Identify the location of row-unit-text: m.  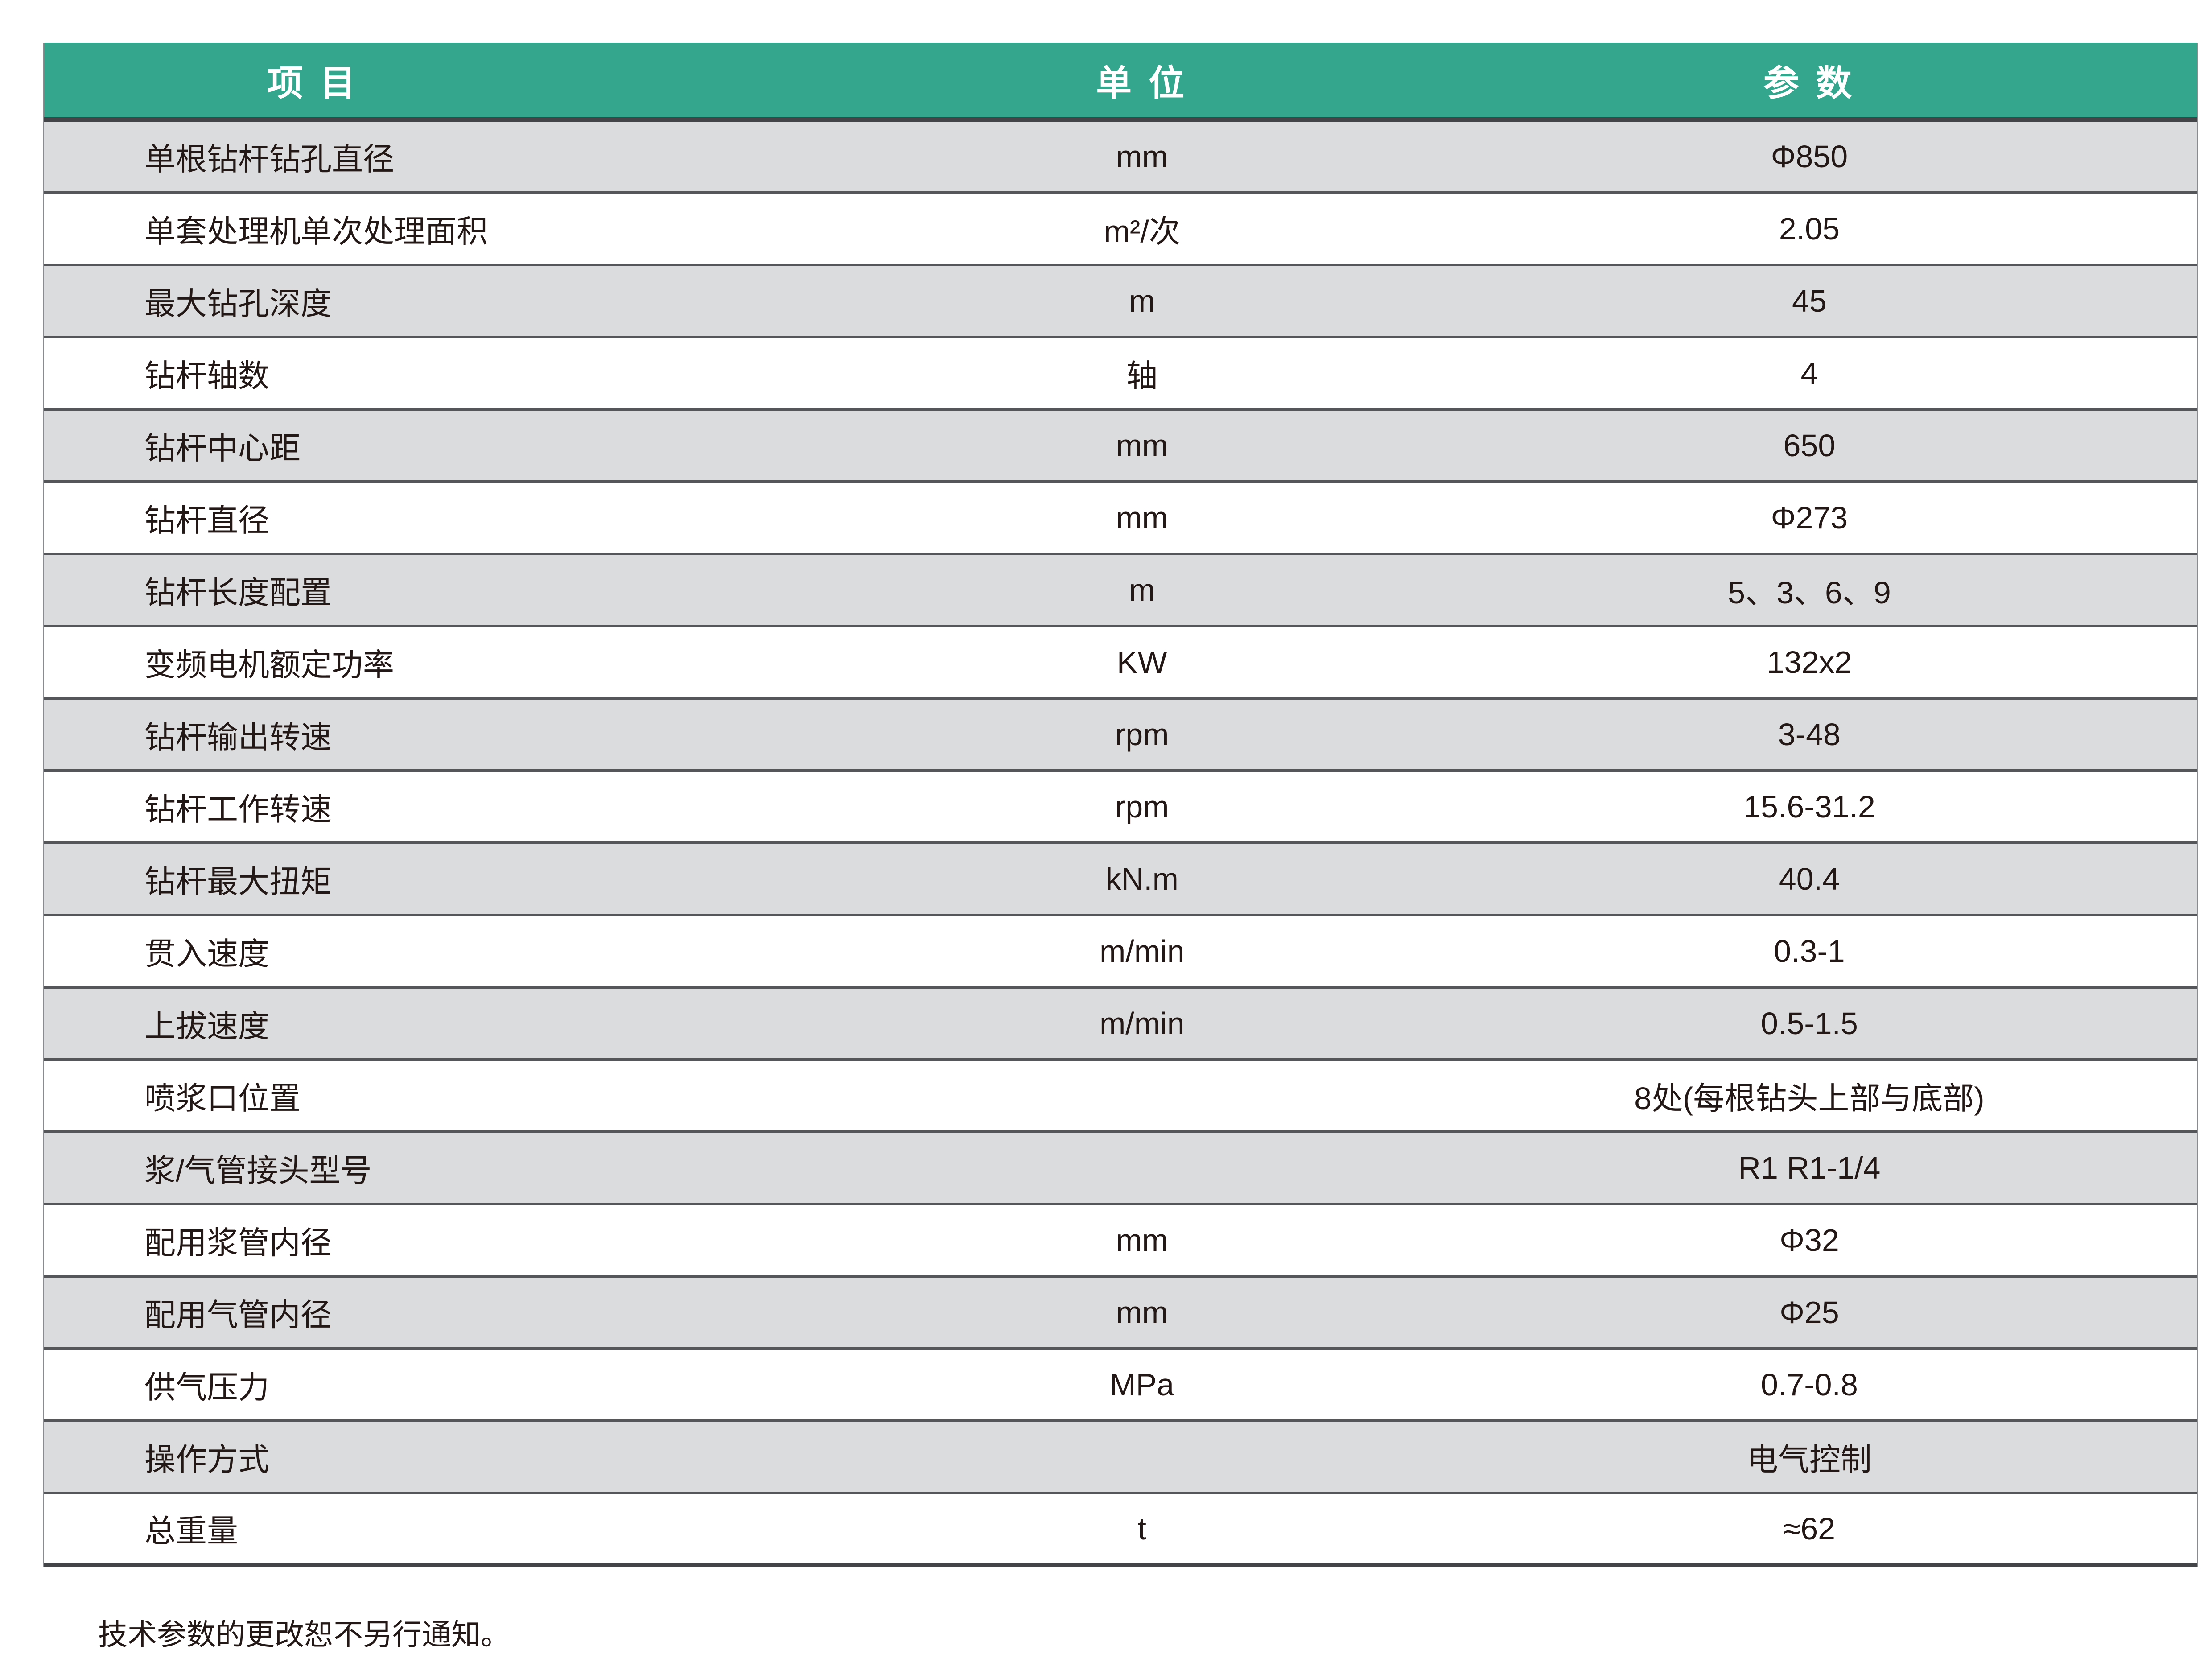
(1142, 590).